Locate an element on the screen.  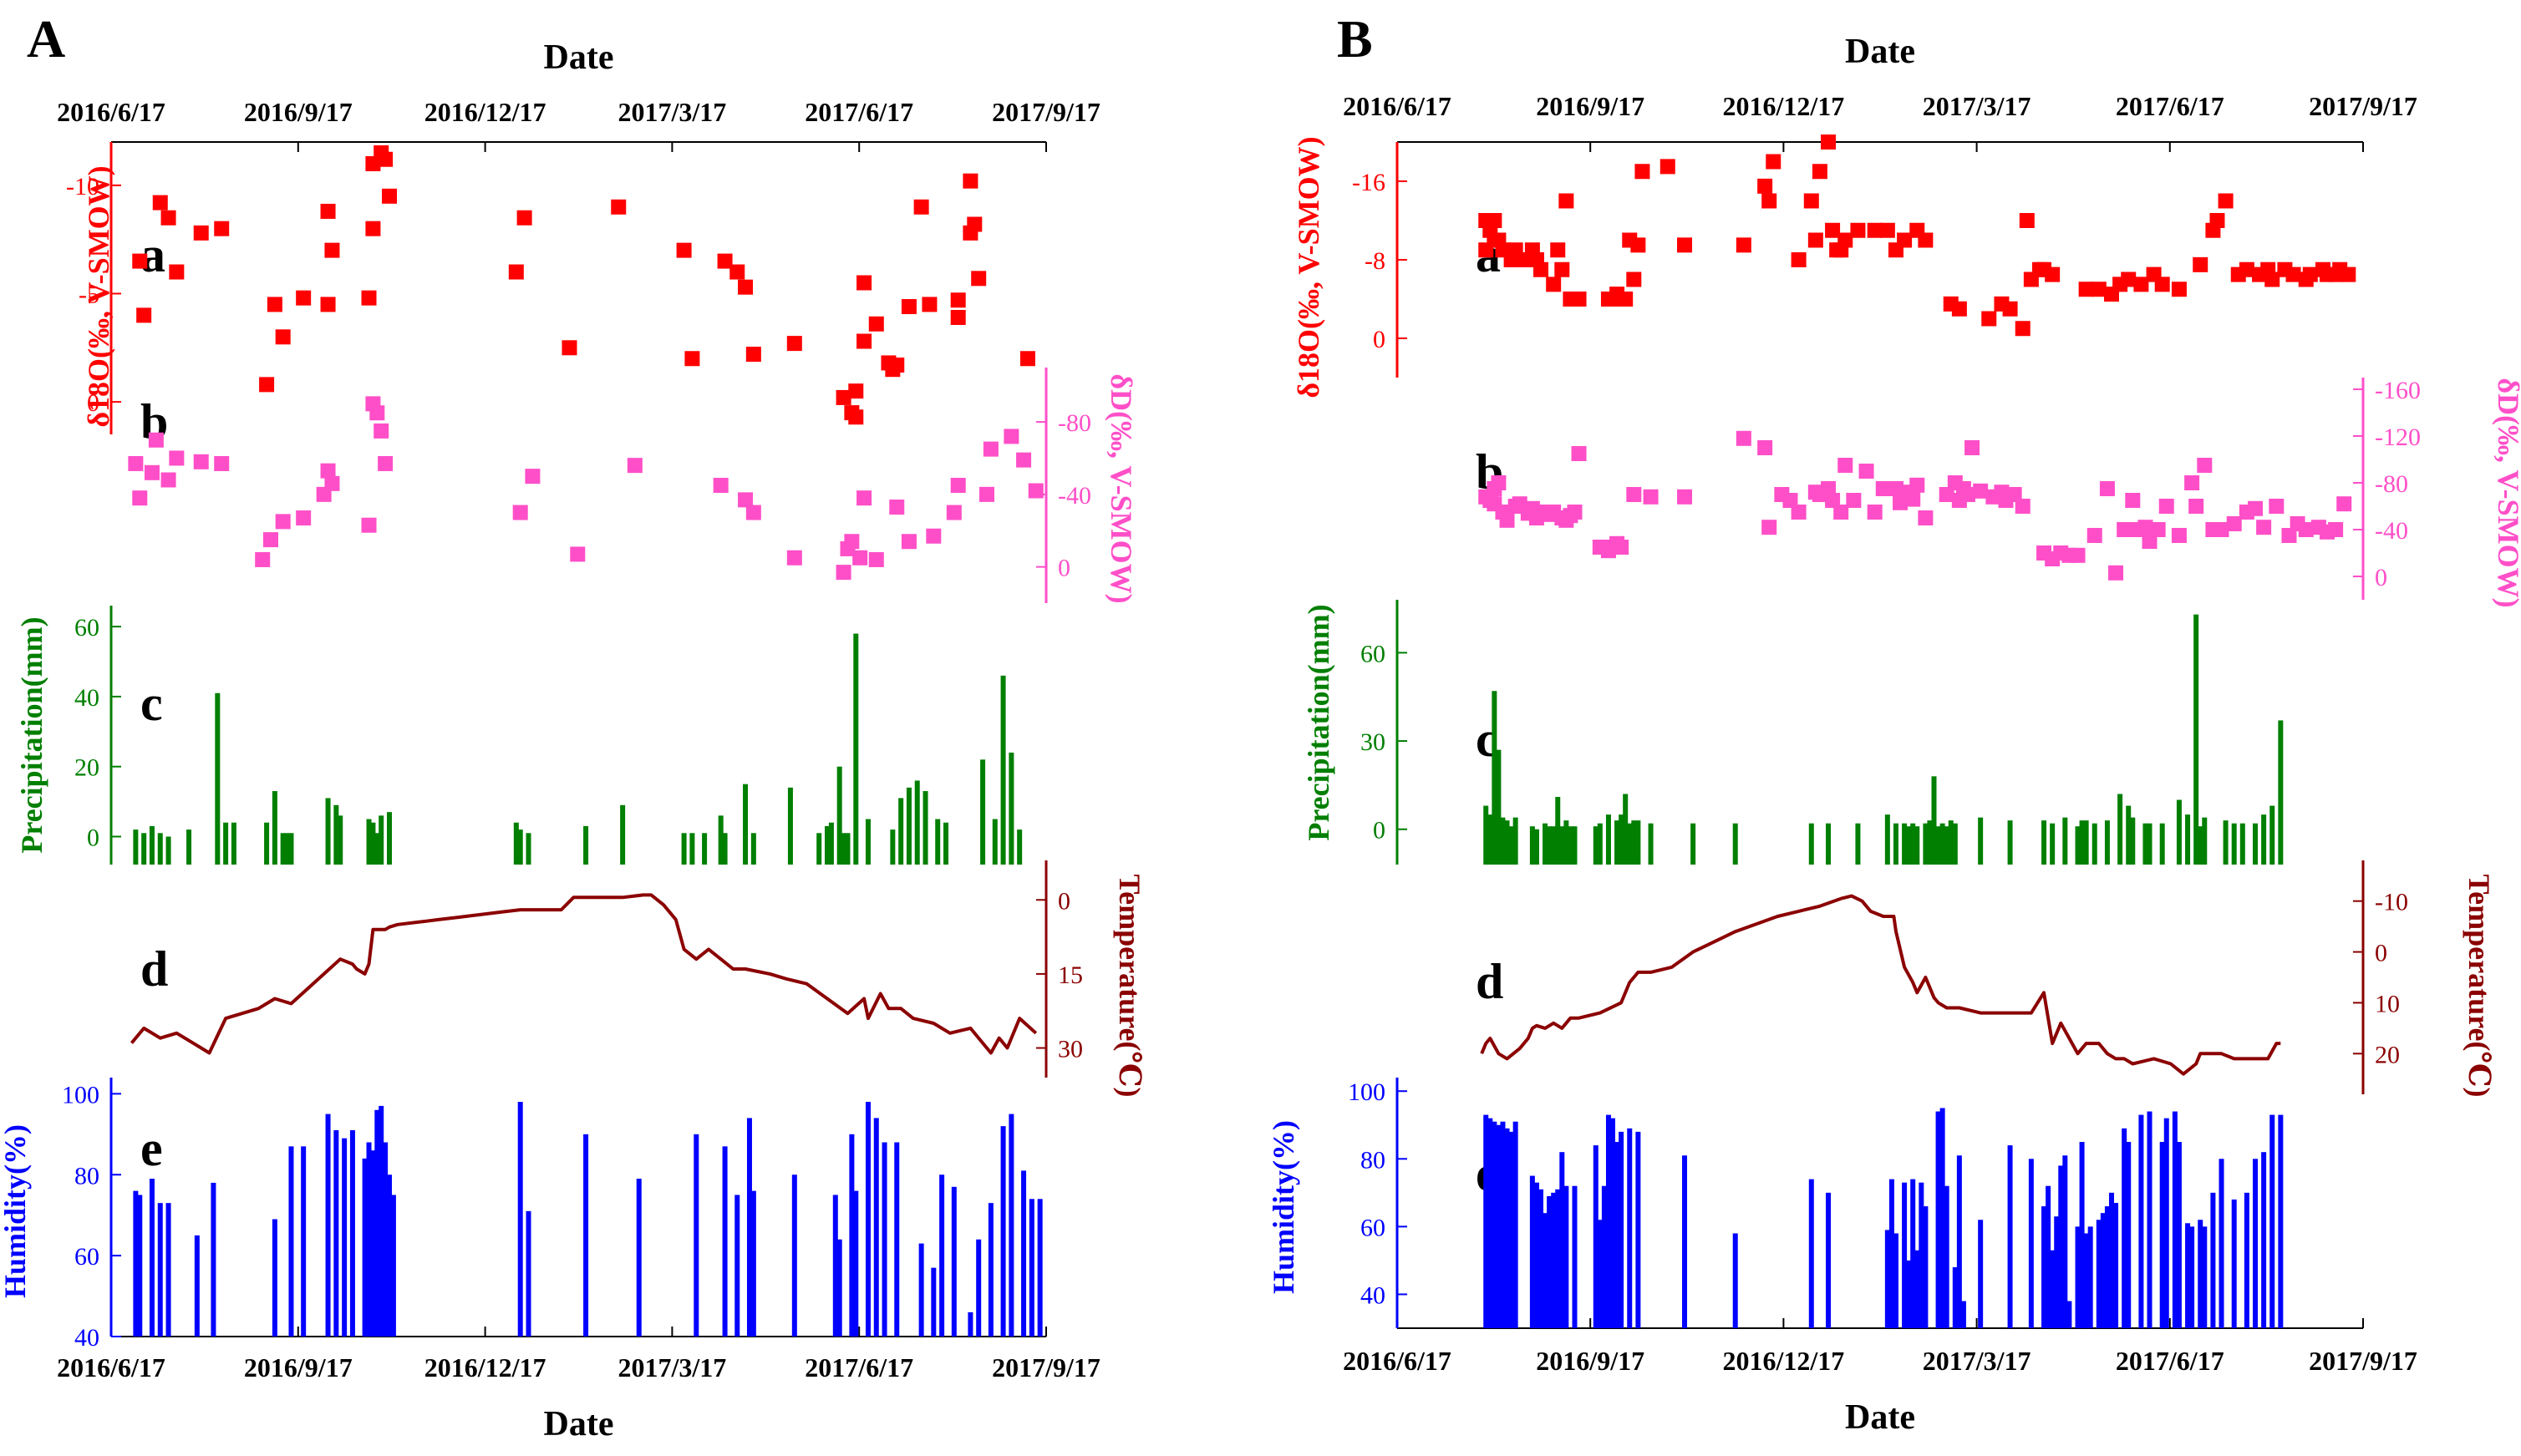
series-humidity: 40 60 80 100 Humidity(%) is located at coordinates (1775, 1203).